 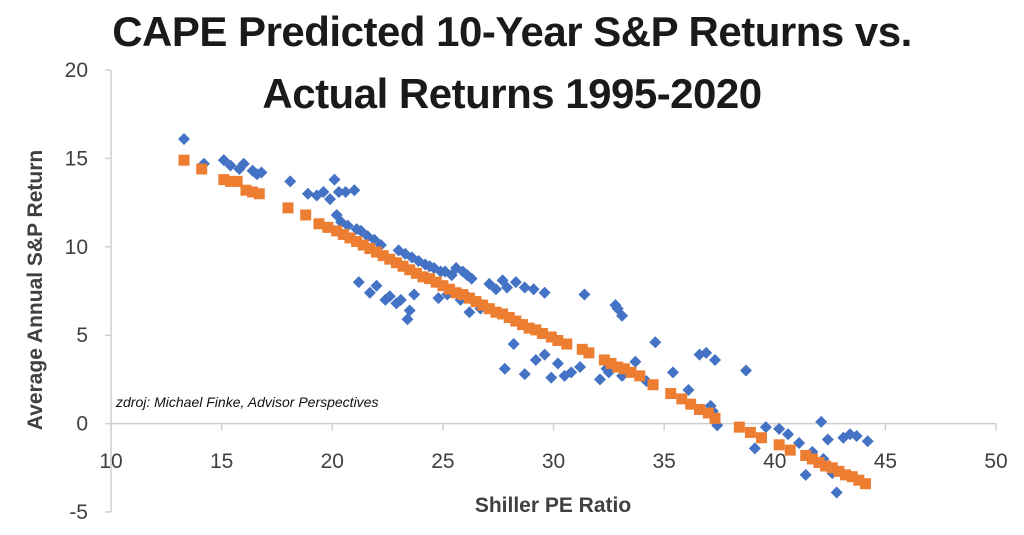 I want to click on x-tick-label: 40, so click(x=774, y=461).